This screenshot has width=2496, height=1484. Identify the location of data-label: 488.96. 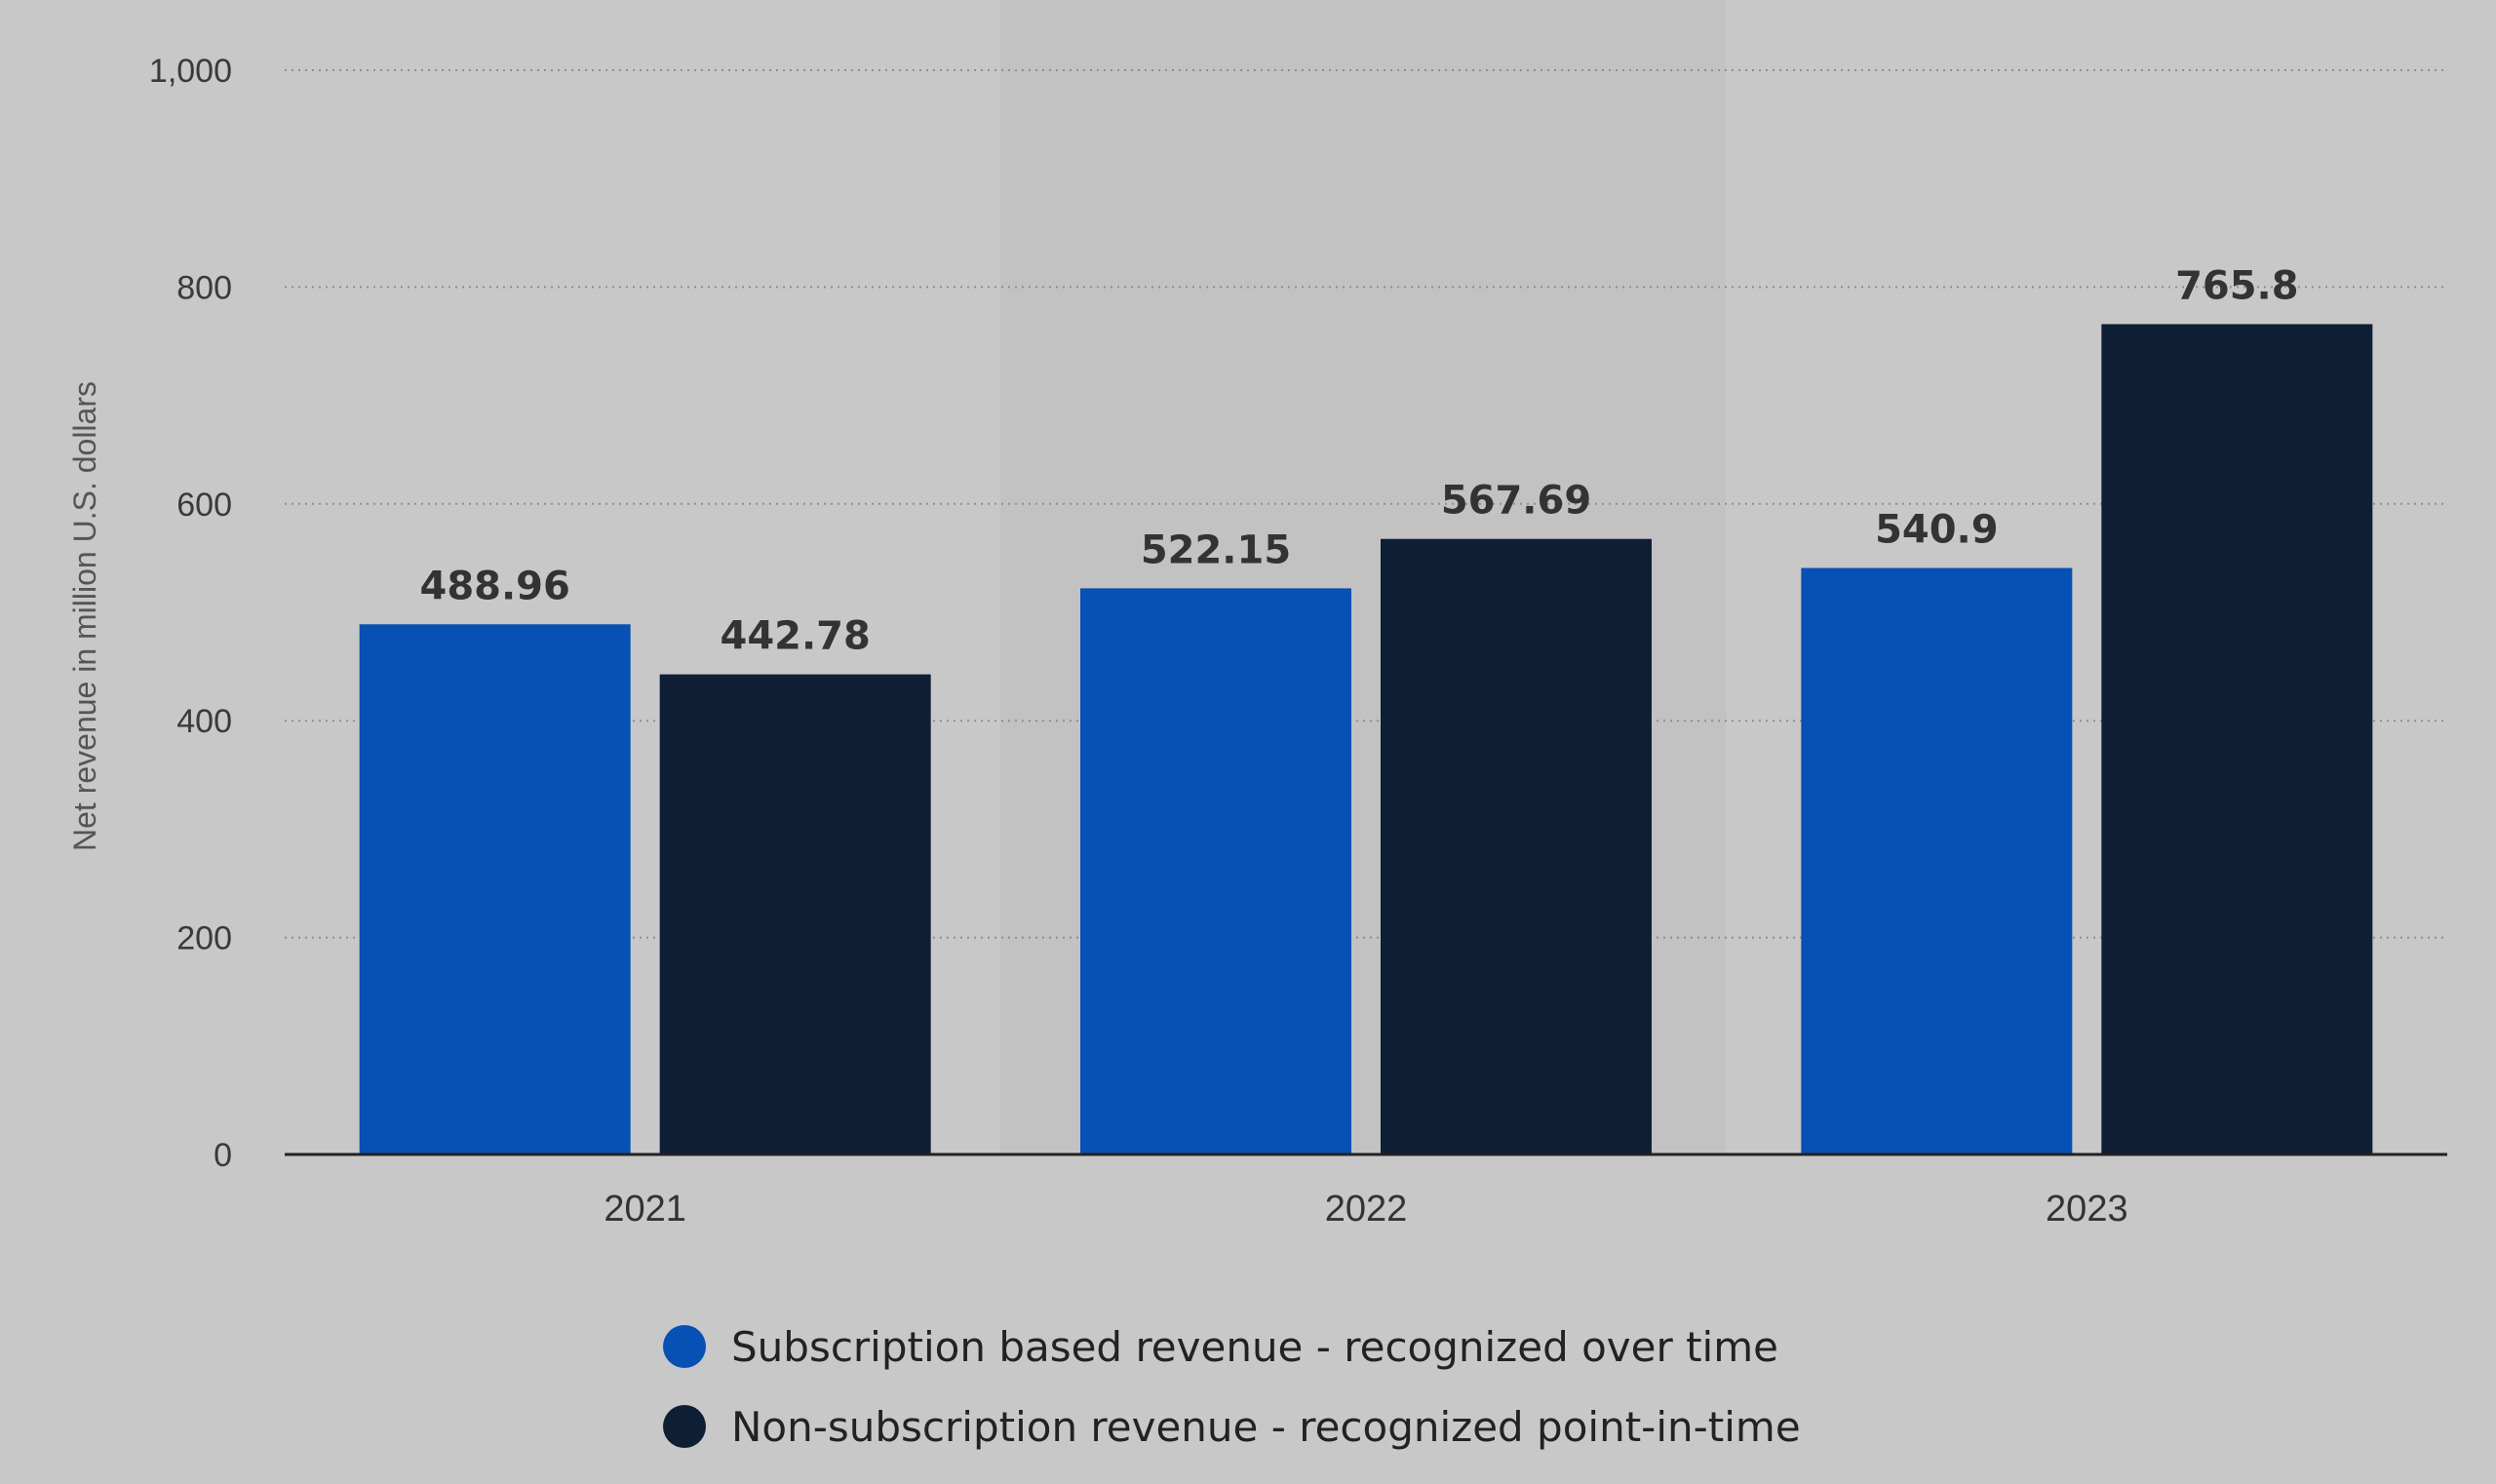
(494, 586).